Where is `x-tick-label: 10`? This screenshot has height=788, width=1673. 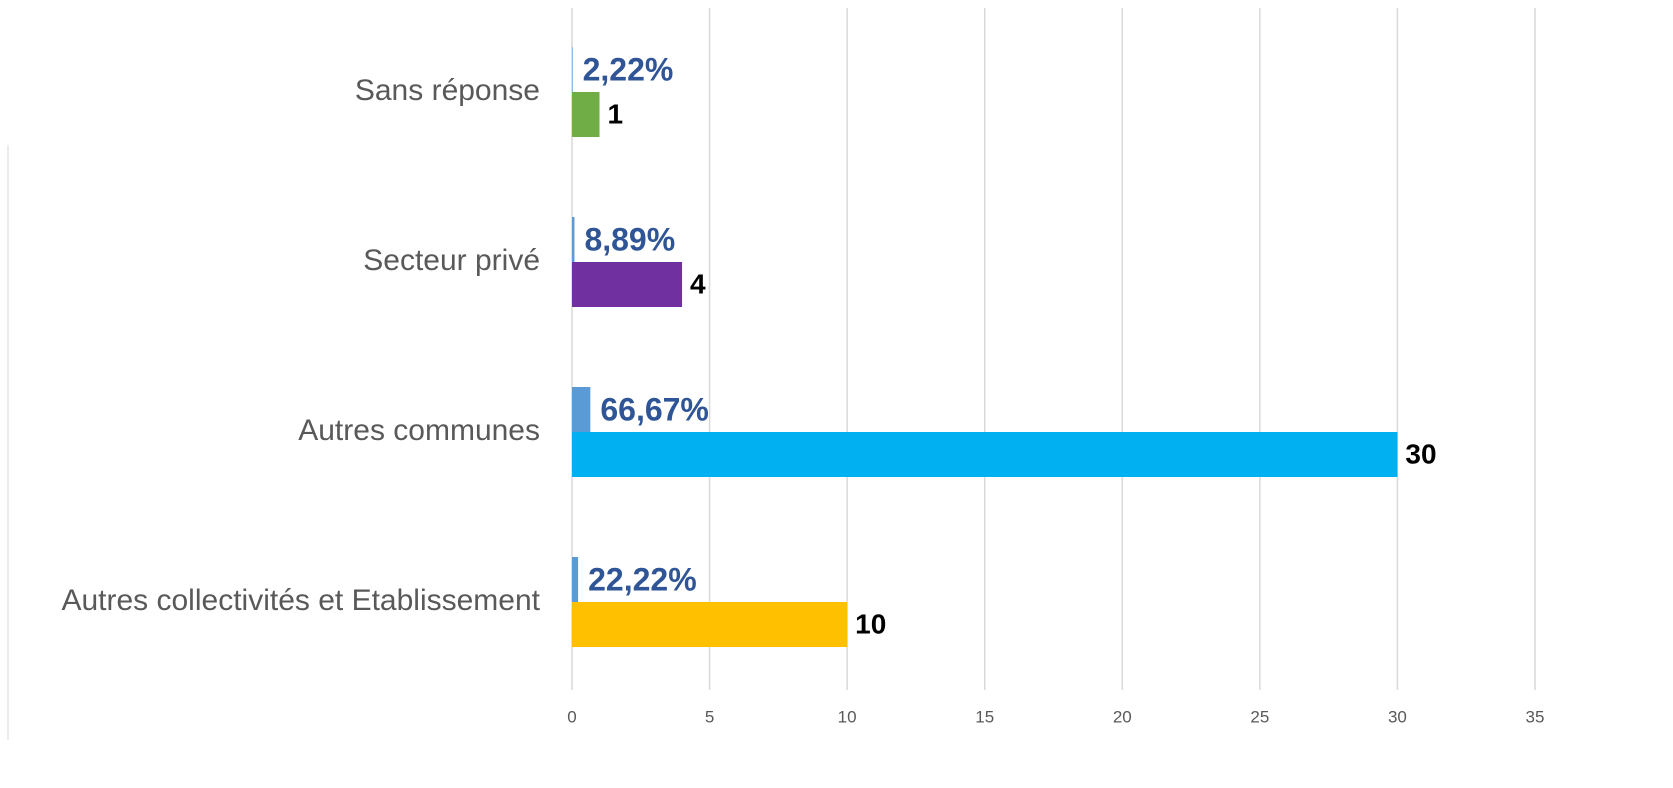
x-tick-label: 10 is located at coordinates (847, 716).